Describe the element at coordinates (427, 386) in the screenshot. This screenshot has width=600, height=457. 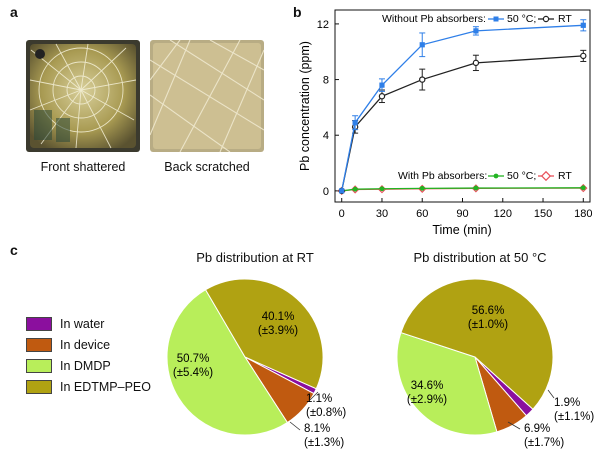
I see `pie-label-dmdp: 34.6%` at that location.